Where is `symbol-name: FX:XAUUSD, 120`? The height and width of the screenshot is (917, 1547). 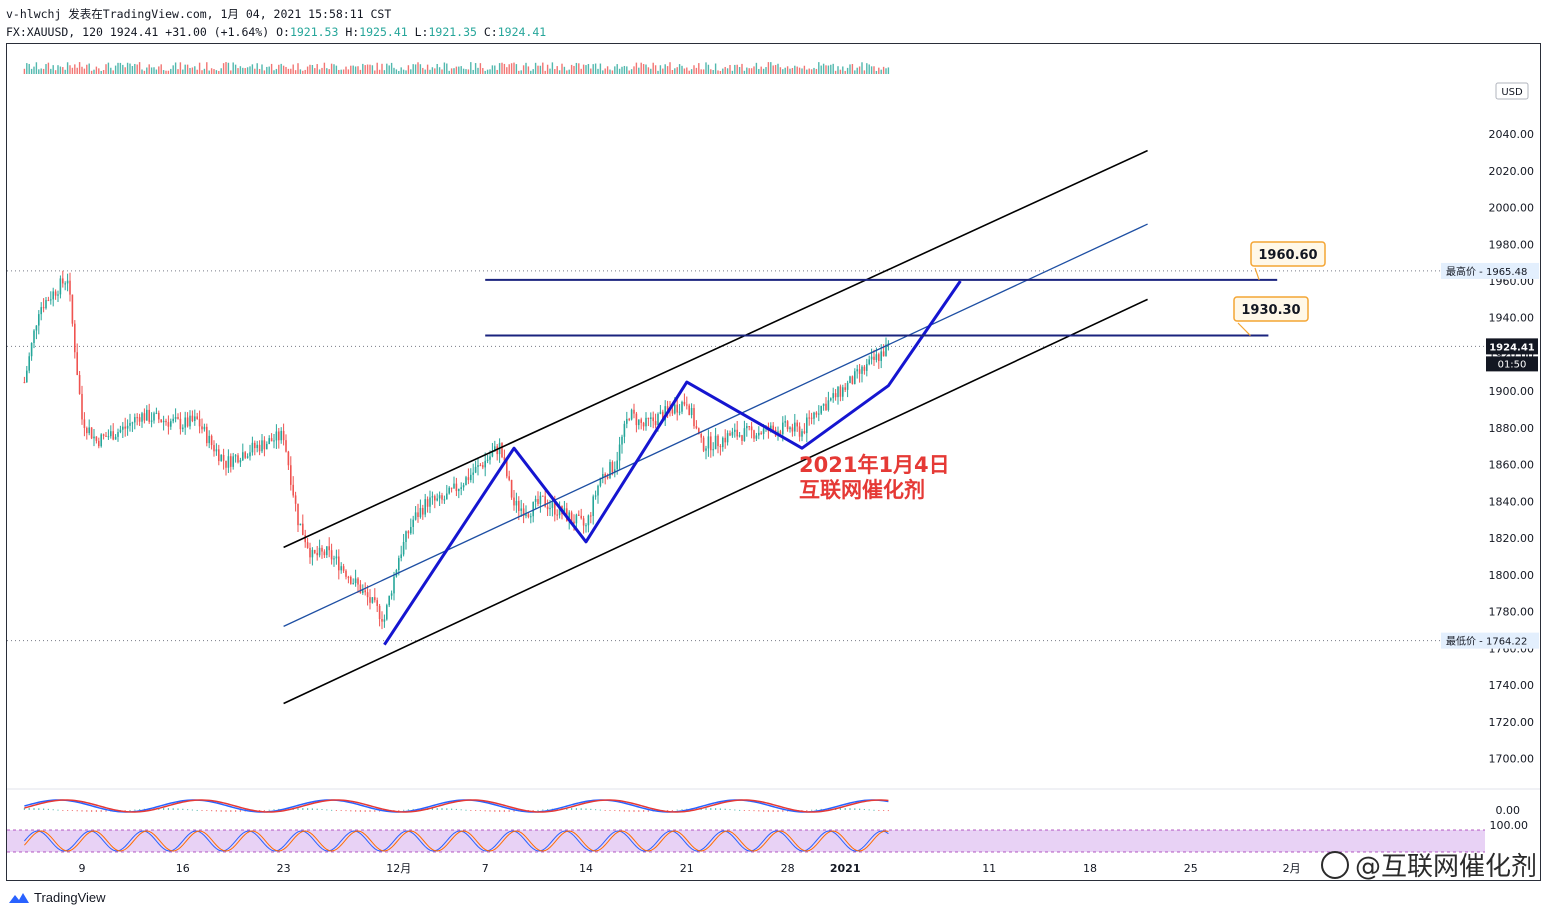
symbol-name: FX:XAUUSD, 120 is located at coordinates (54, 32).